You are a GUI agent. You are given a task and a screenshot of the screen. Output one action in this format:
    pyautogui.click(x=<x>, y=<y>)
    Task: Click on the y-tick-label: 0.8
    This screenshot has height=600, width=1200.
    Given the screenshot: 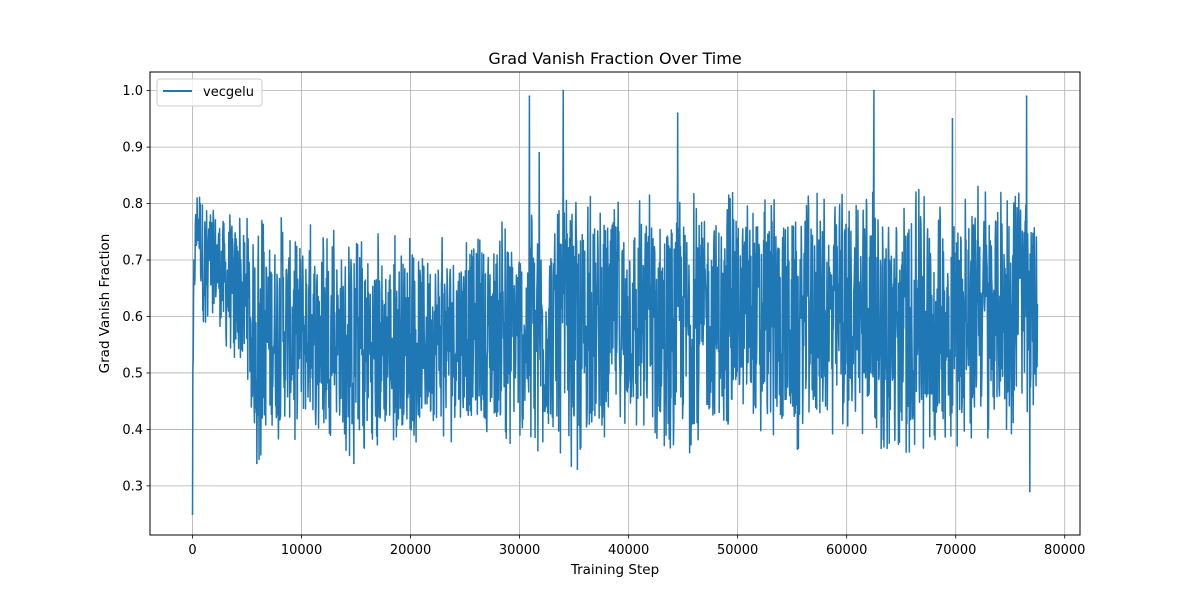 What is the action you would take?
    pyautogui.click(x=132, y=204)
    